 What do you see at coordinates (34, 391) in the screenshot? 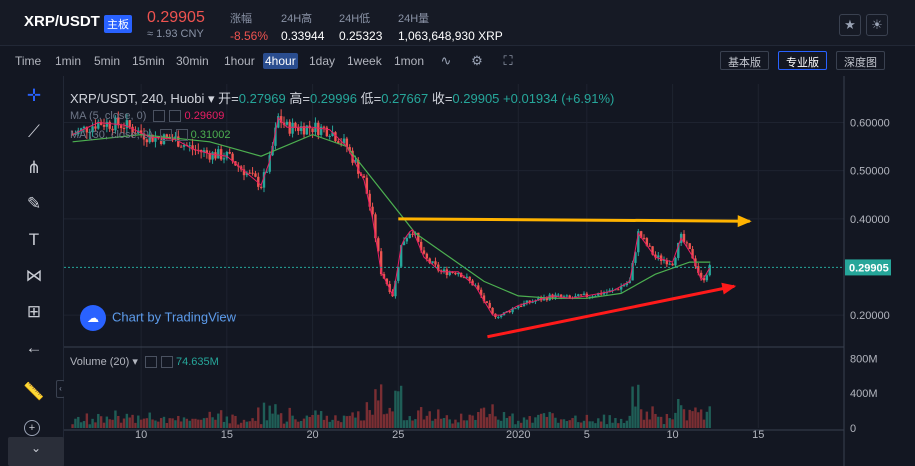
I see `ruler-icon: 📏` at bounding box center [34, 391].